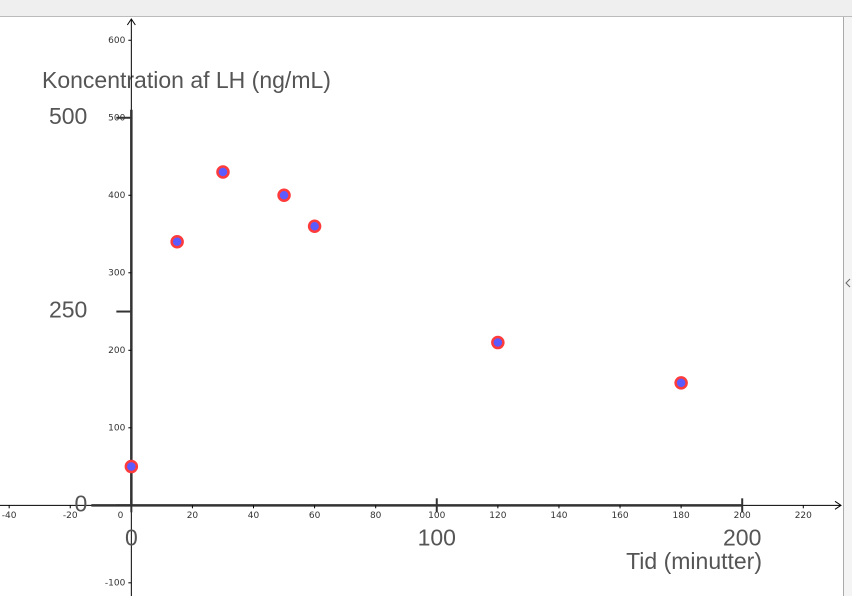 This screenshot has height=596, width=852. What do you see at coordinates (497, 516) in the screenshot?
I see `x-tick-label: 120` at bounding box center [497, 516].